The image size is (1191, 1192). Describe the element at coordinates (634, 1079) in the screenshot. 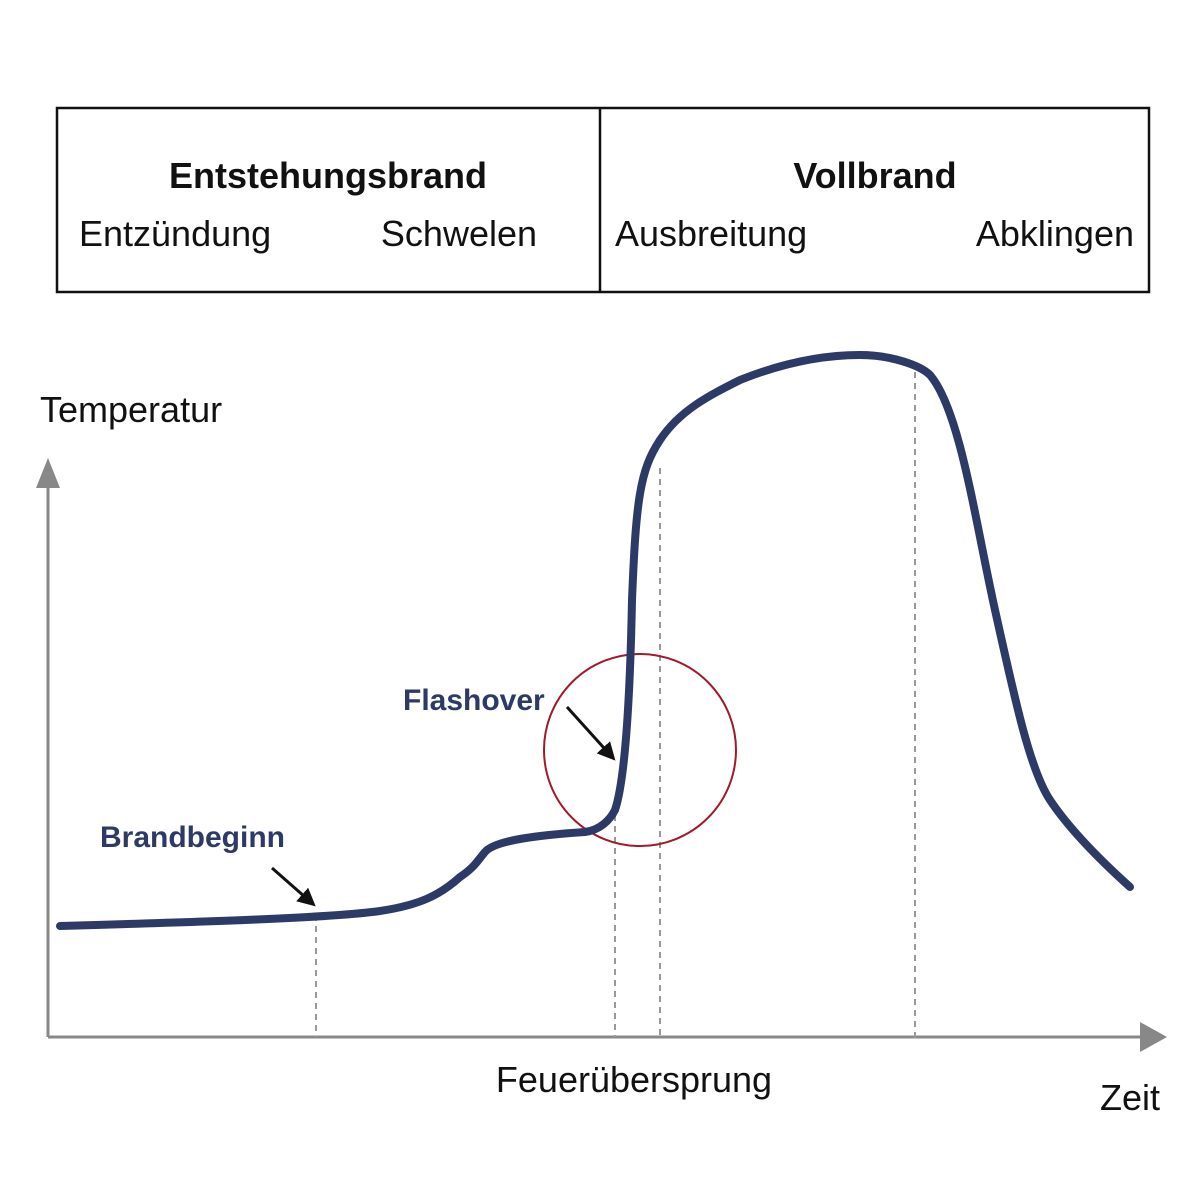

I see `annotation: Feuerübersprung` at that location.